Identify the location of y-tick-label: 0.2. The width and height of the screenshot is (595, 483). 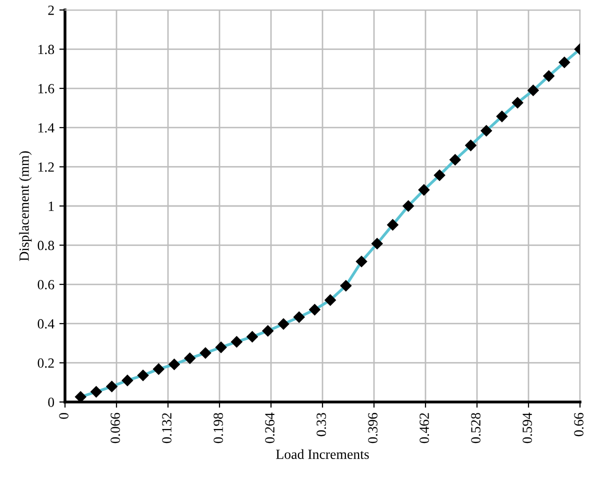
(46, 363).